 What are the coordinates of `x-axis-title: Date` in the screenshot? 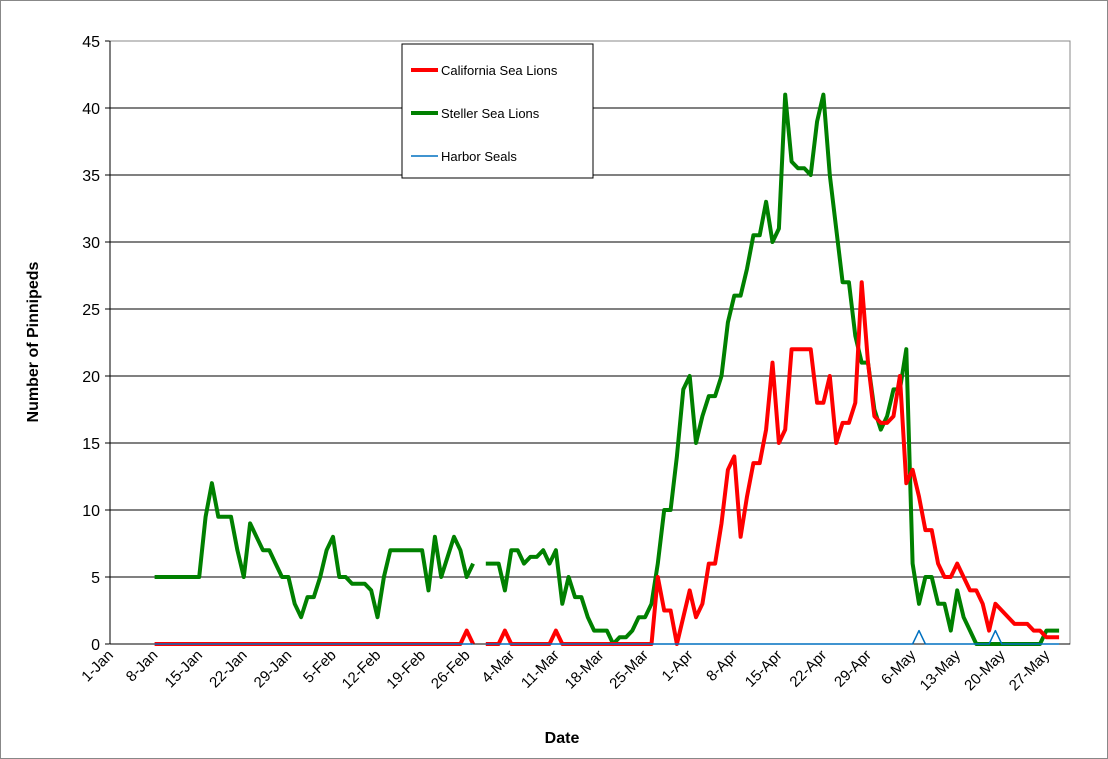 It's located at (562, 738).